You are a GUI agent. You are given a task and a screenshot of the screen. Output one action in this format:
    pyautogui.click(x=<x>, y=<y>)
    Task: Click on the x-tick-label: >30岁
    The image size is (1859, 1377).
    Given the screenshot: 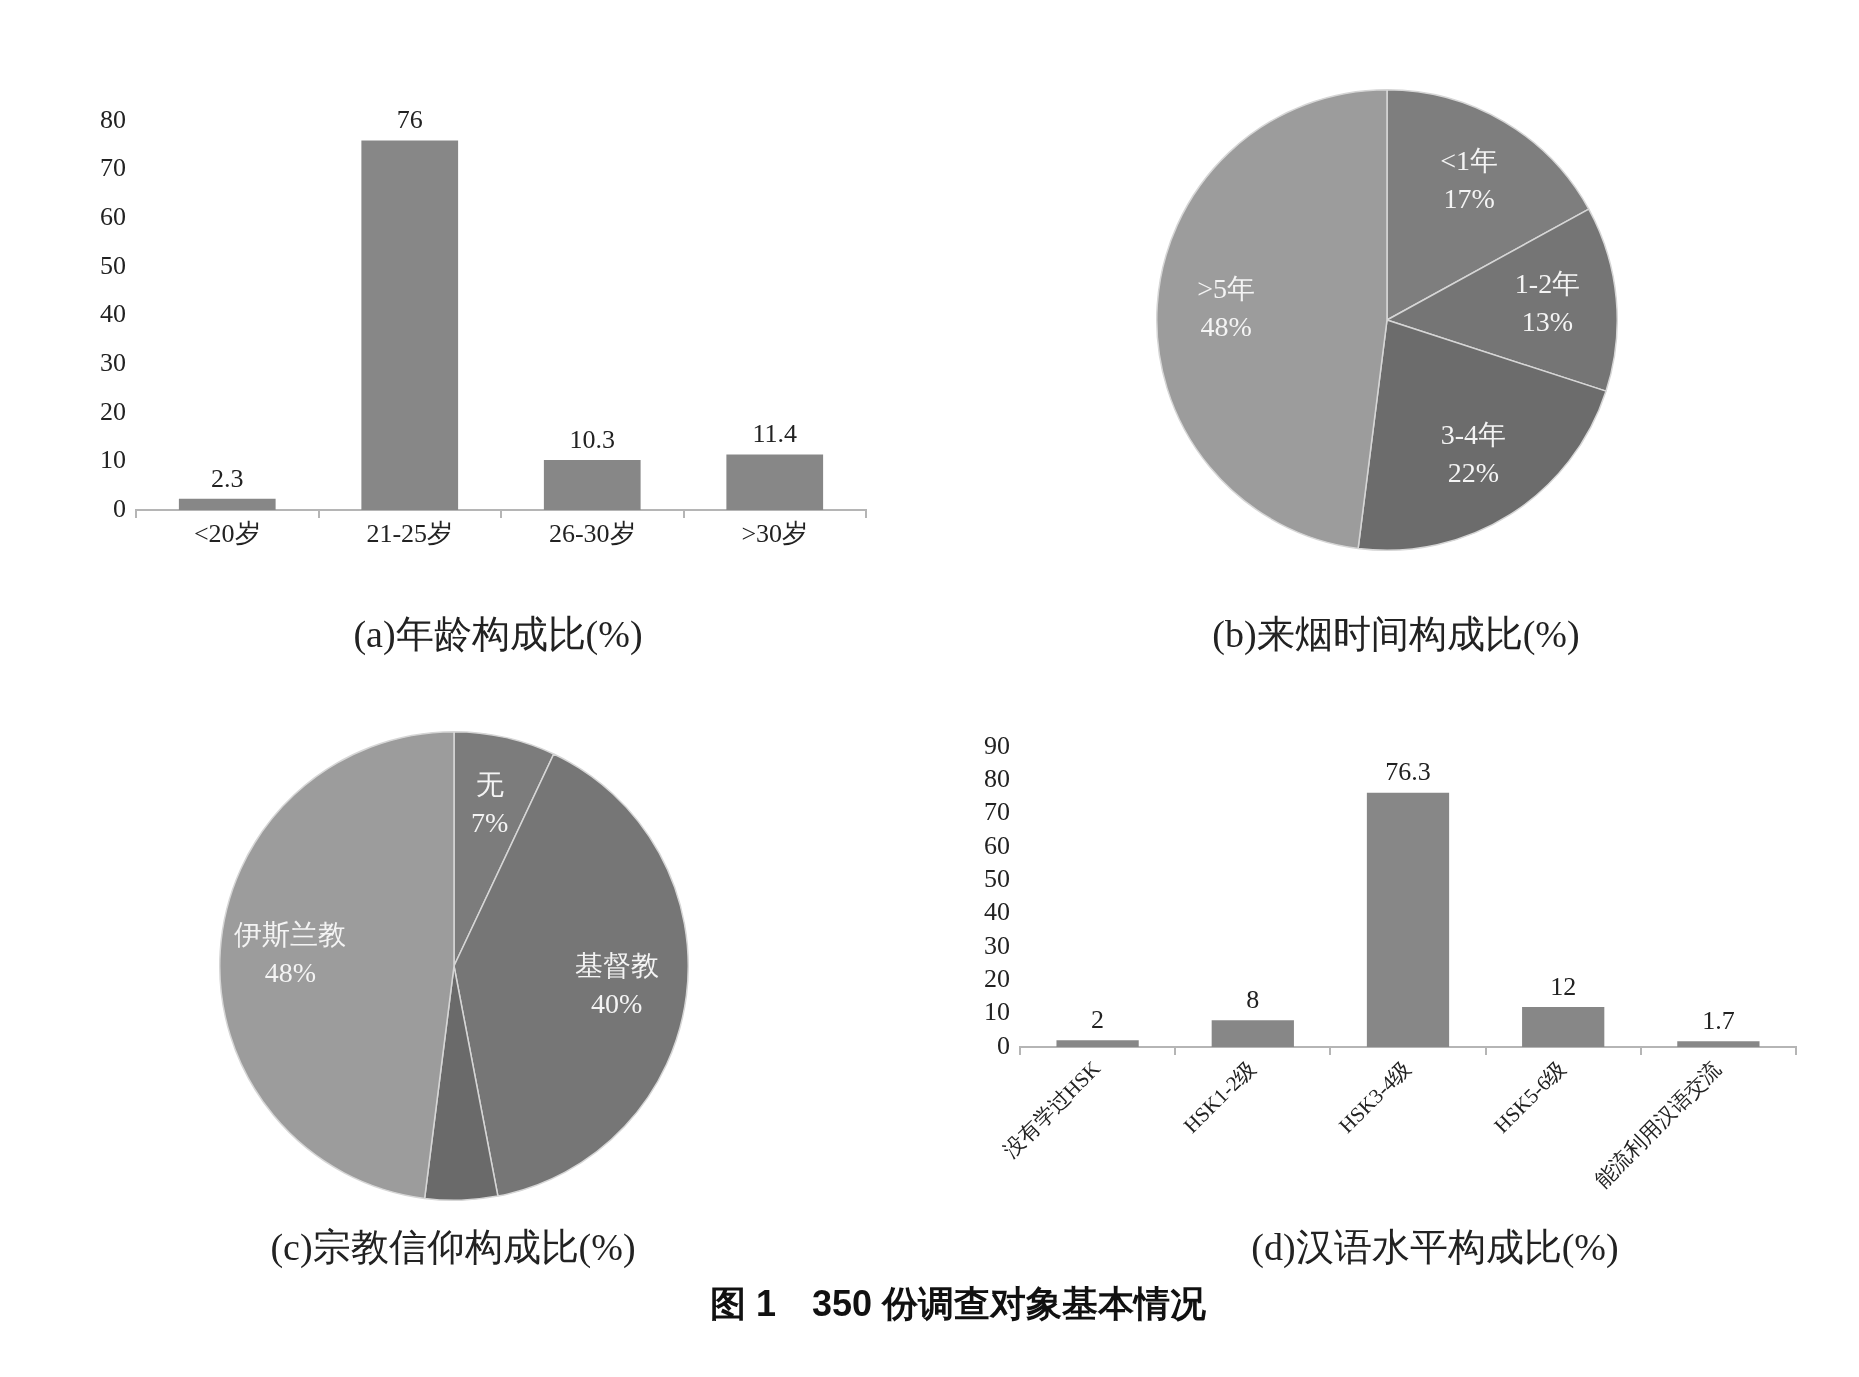 What is the action you would take?
    pyautogui.click(x=775, y=534)
    